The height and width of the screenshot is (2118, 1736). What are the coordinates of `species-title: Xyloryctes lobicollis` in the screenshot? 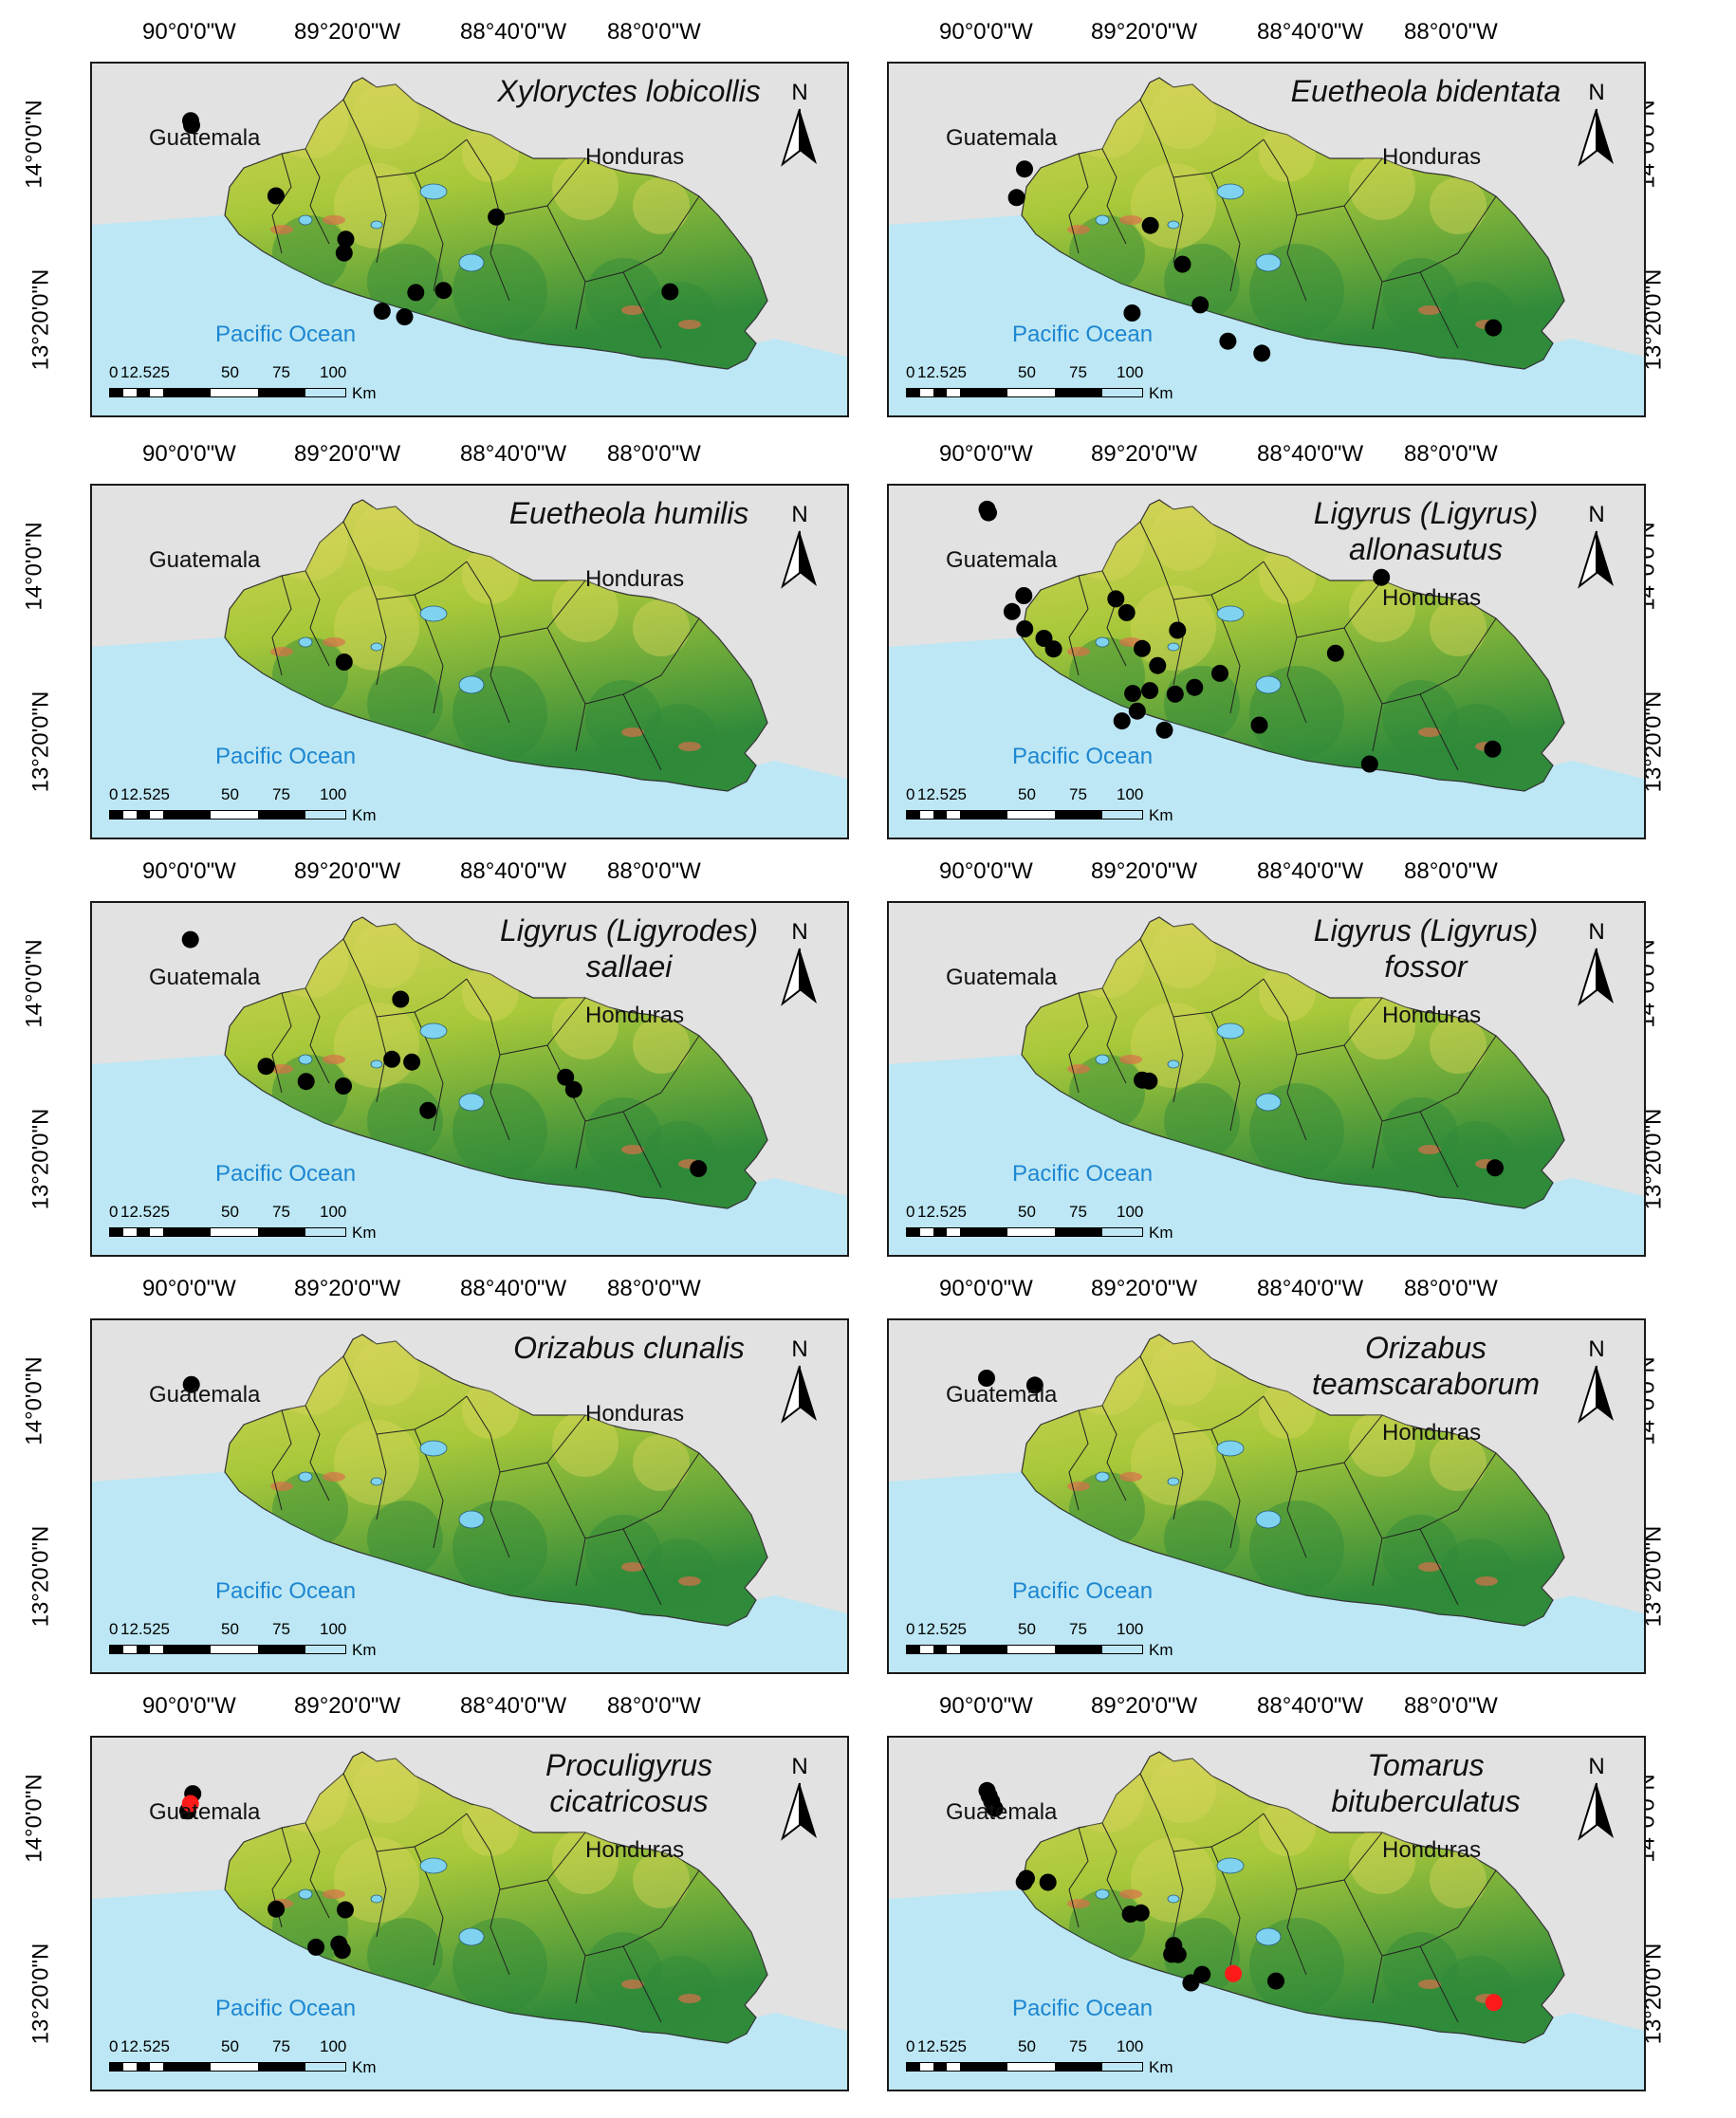 It's located at (629, 91).